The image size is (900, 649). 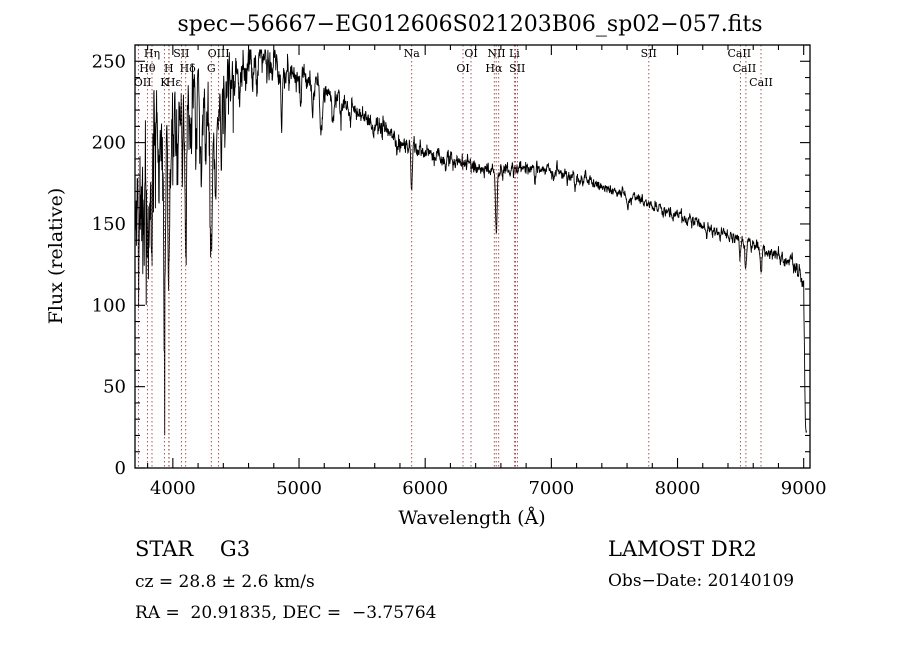 I want to click on spectral-line-label: Hδ, so click(x=188, y=68).